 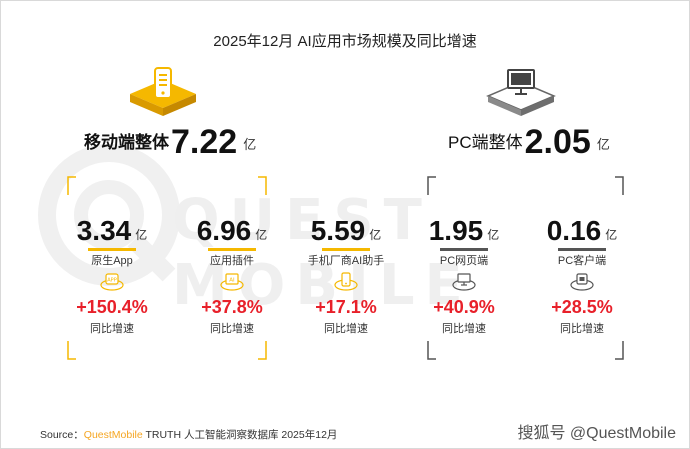 I want to click on metric-pc-web: 1.95 亿 PC网页端 +40.9% 同比增速, so click(x=464, y=274).